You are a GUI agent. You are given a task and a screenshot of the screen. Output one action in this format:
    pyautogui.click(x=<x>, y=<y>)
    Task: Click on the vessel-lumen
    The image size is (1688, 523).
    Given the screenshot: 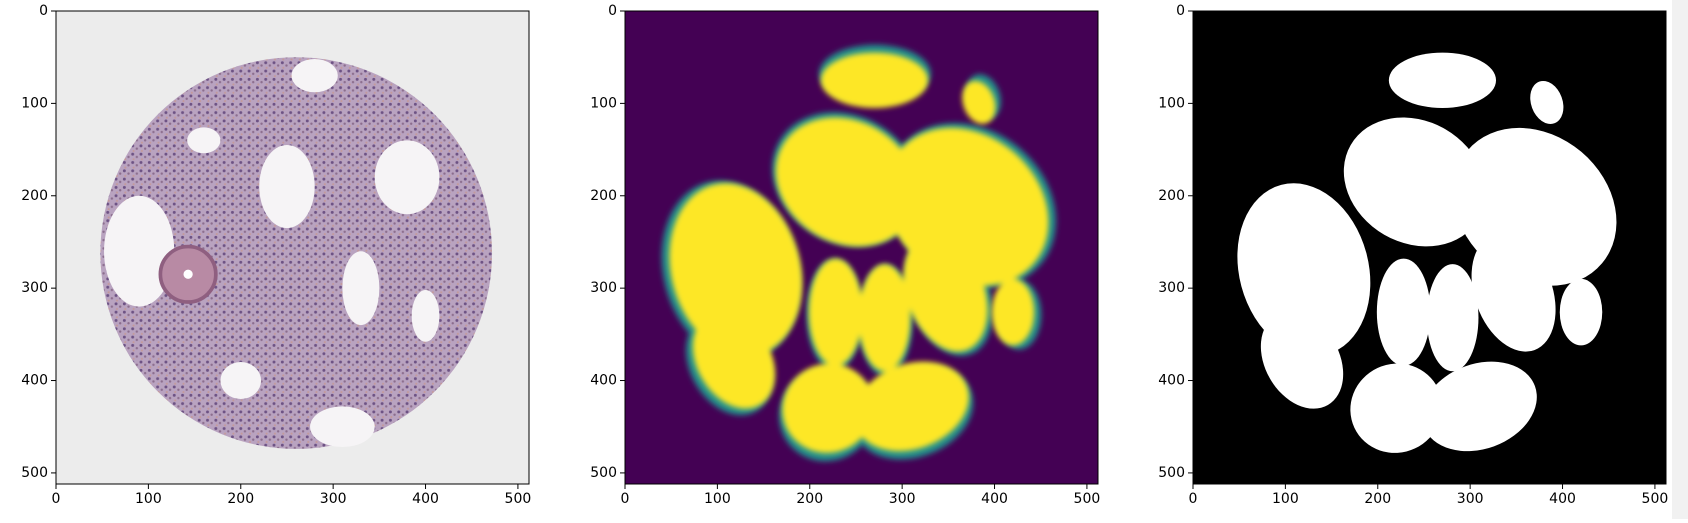 What is the action you would take?
    pyautogui.click(x=188, y=274)
    